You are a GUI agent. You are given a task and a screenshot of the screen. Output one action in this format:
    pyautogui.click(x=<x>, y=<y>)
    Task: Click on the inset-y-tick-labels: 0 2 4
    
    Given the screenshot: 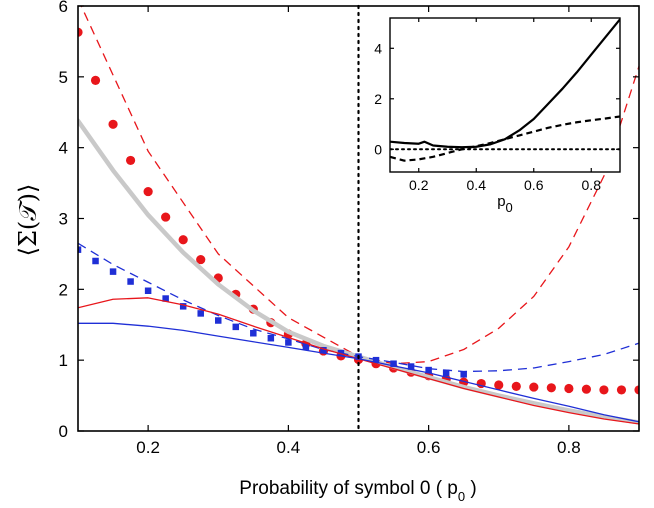 What is the action you would take?
    pyautogui.click(x=378, y=98)
    